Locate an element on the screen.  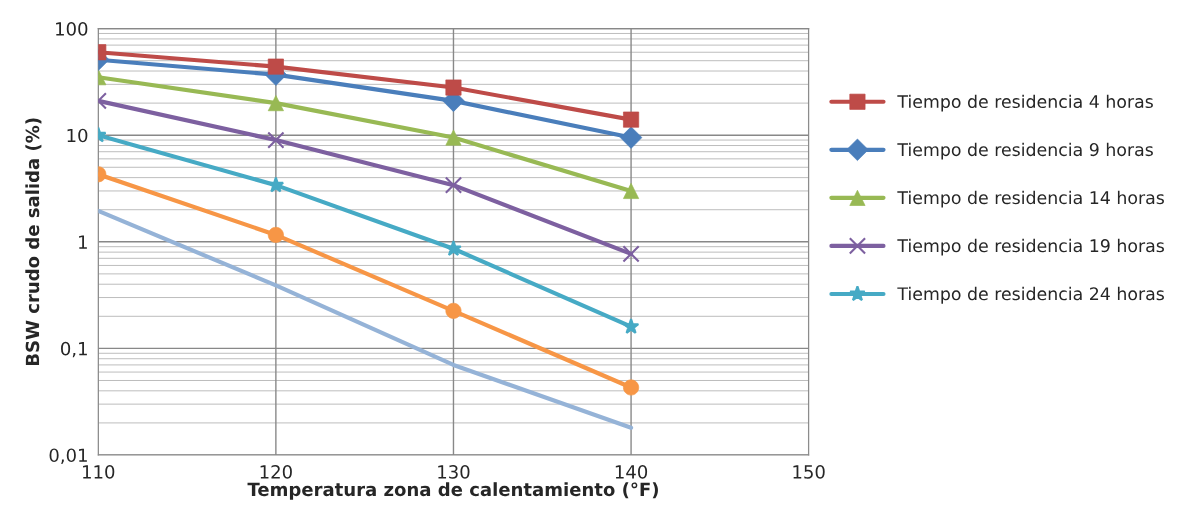
y-tick-label: 1 is located at coordinates (83, 242).